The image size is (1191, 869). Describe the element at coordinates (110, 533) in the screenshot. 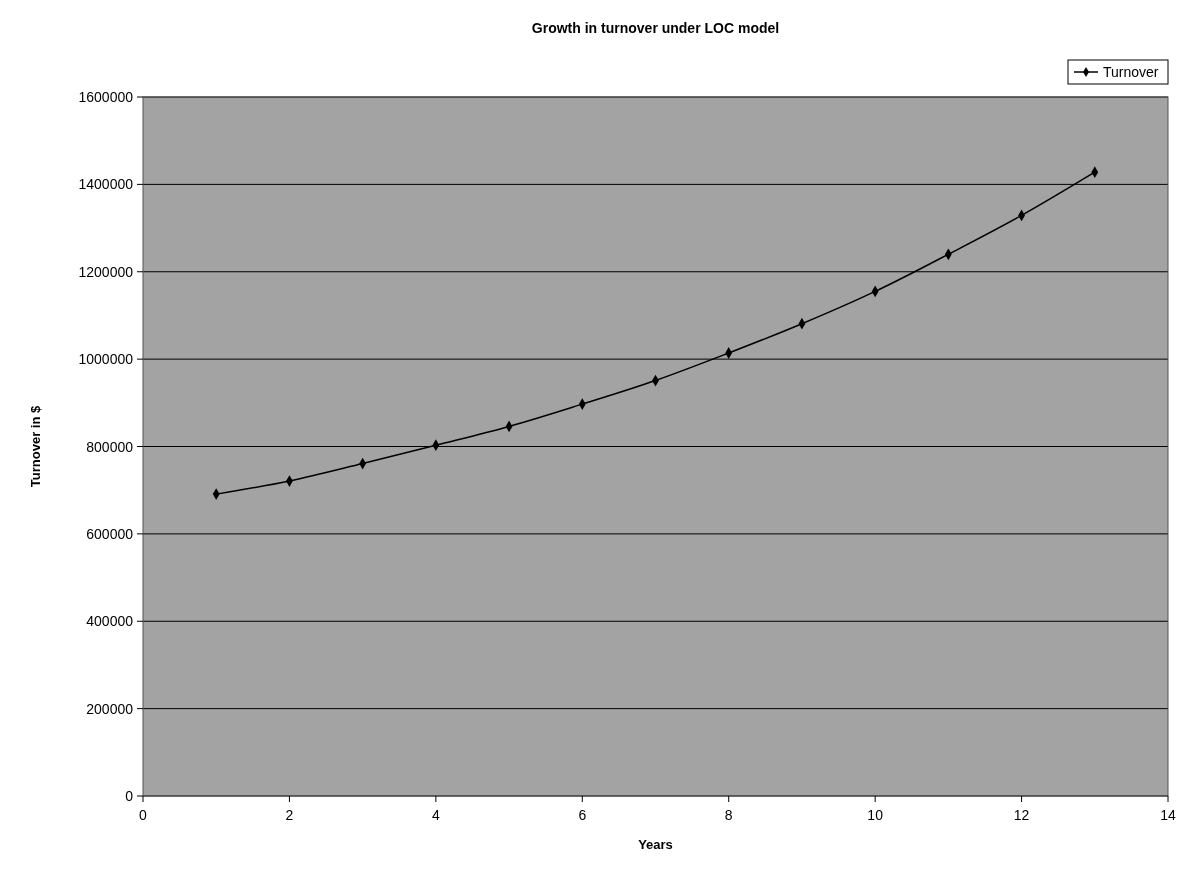

I see `y-tick-label: 600000` at that location.